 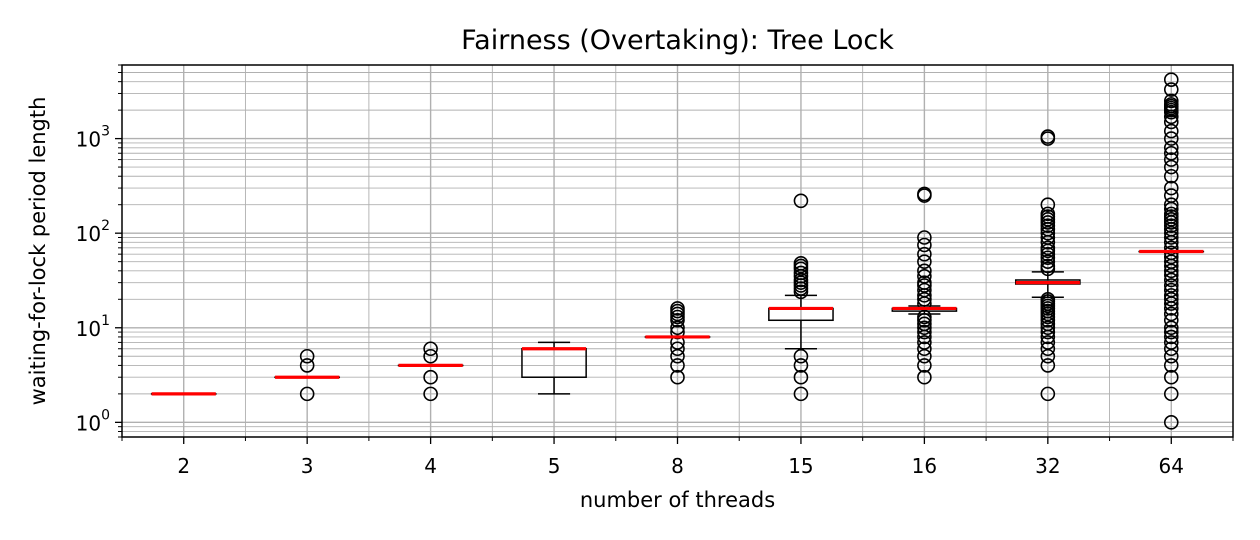 I want to click on x-tick-label: 2, so click(x=183, y=466).